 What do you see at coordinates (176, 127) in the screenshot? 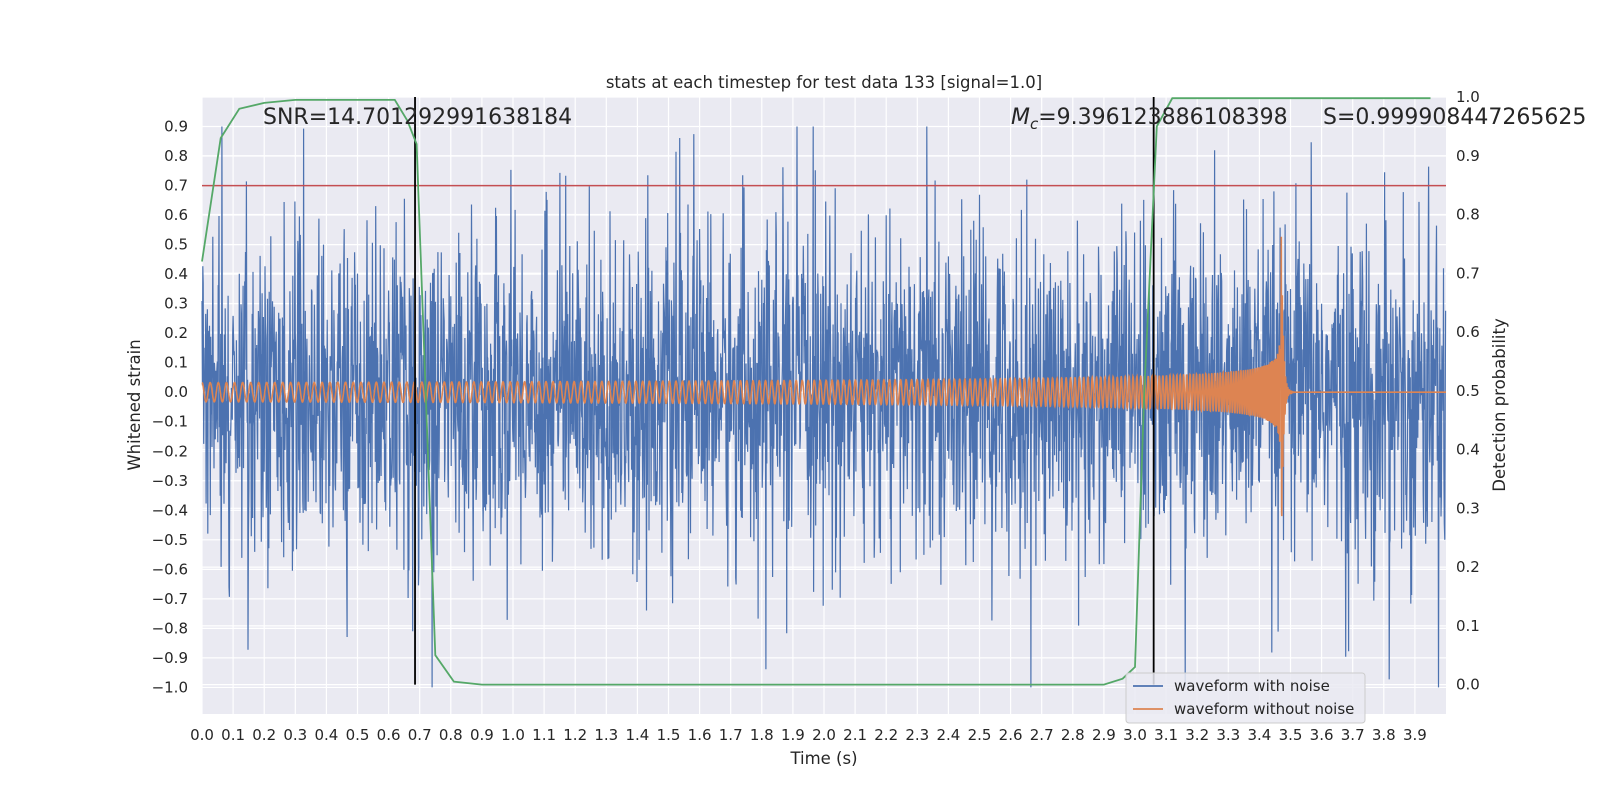
I see `y-tick-label: 0.9` at bounding box center [176, 127].